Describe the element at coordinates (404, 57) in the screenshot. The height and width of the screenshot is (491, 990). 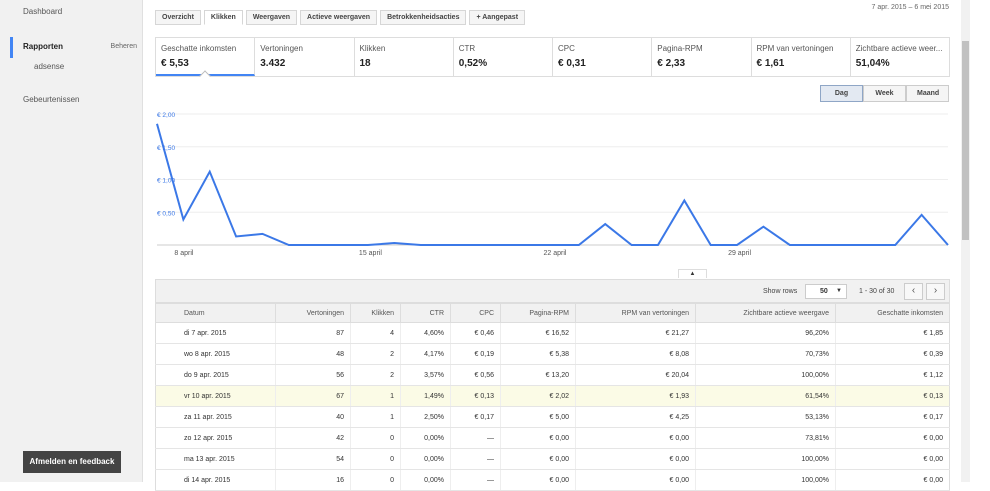
I see `metric-clicks: Klikken 18` at that location.